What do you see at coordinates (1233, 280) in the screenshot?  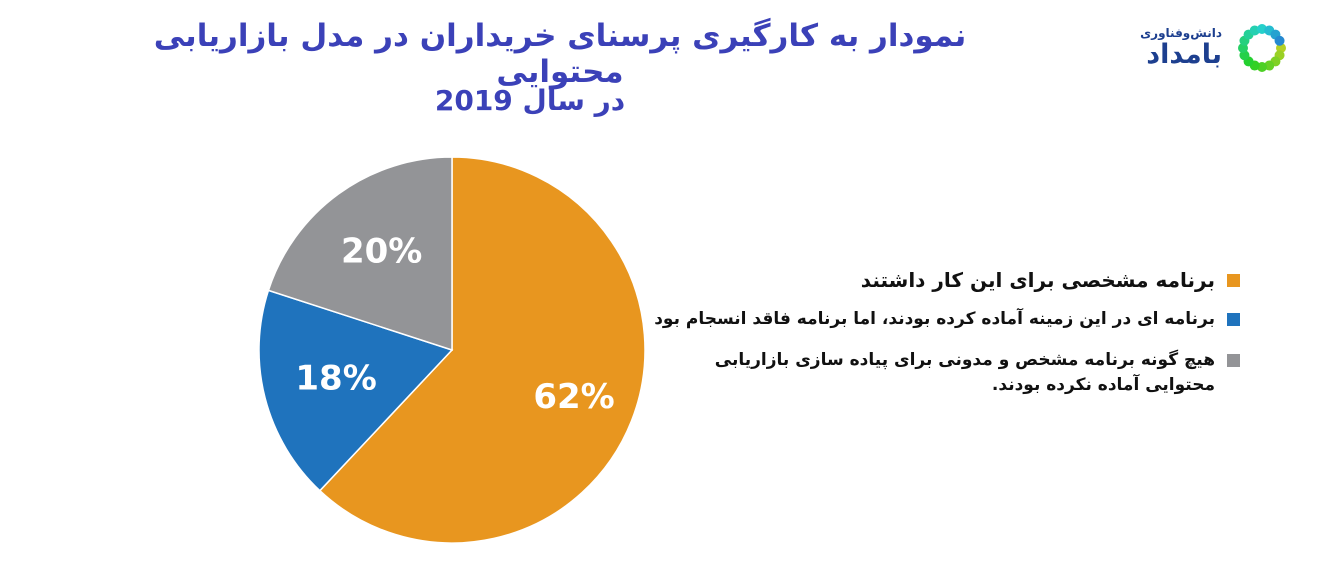 I see `legend-swatch-planned` at bounding box center [1233, 280].